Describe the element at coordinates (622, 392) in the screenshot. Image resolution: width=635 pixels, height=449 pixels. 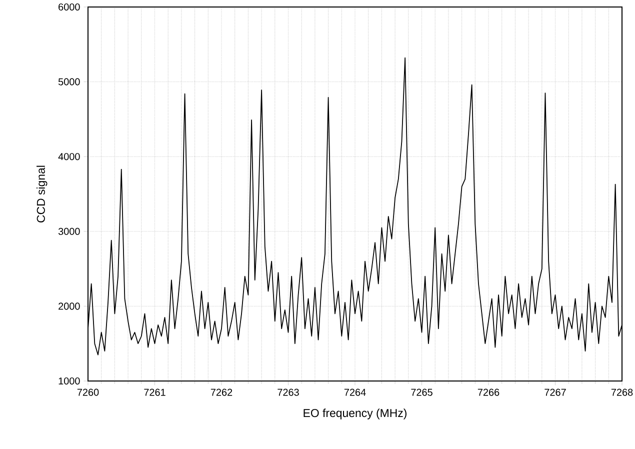
I see `x-tick-label: 7268` at that location.